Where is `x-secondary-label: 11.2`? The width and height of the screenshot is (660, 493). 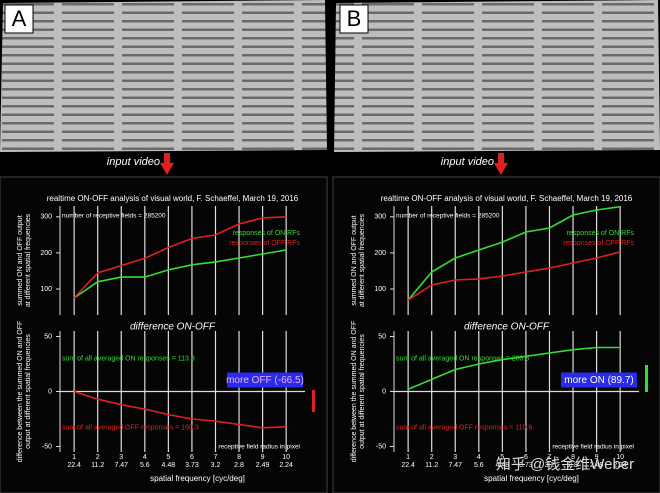
x-secondary-label: 11.2 is located at coordinates (97, 465).